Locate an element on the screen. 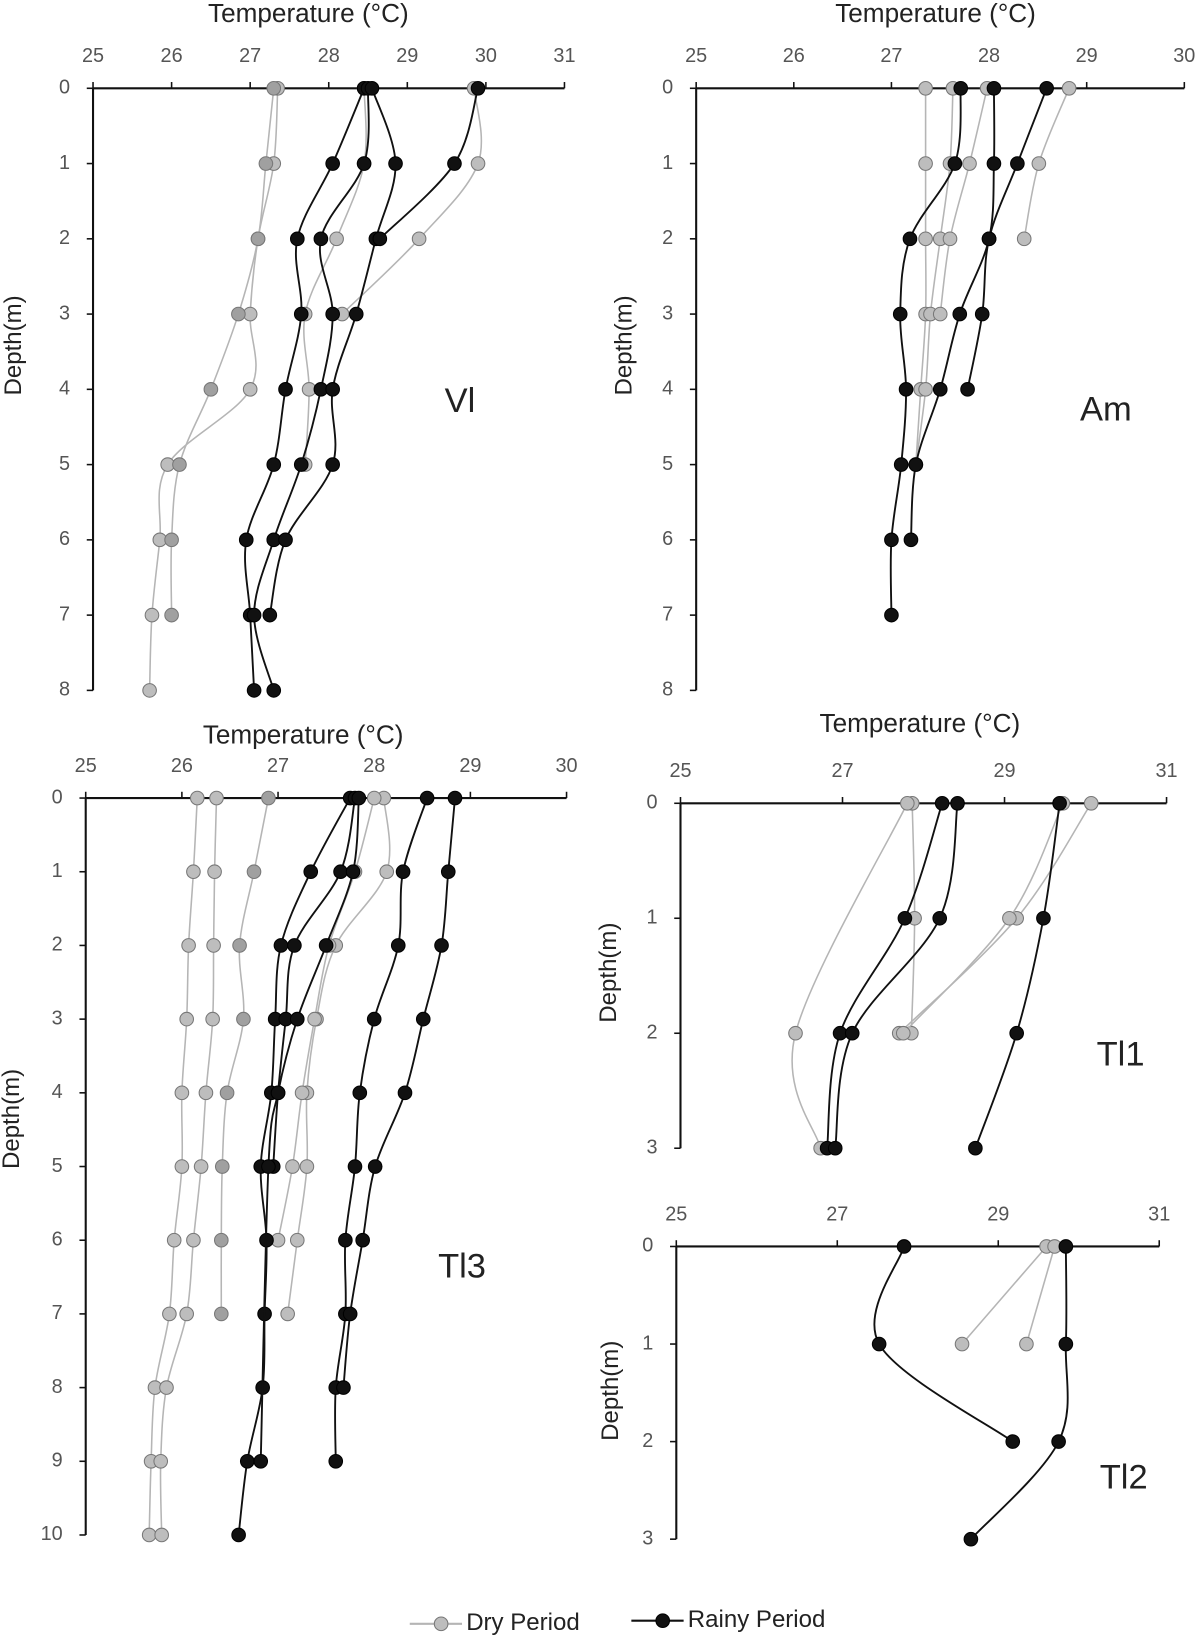 Image resolution: width=1200 pixels, height=1640 pixels. panel-label: Tl2 is located at coordinates (1124, 1478).